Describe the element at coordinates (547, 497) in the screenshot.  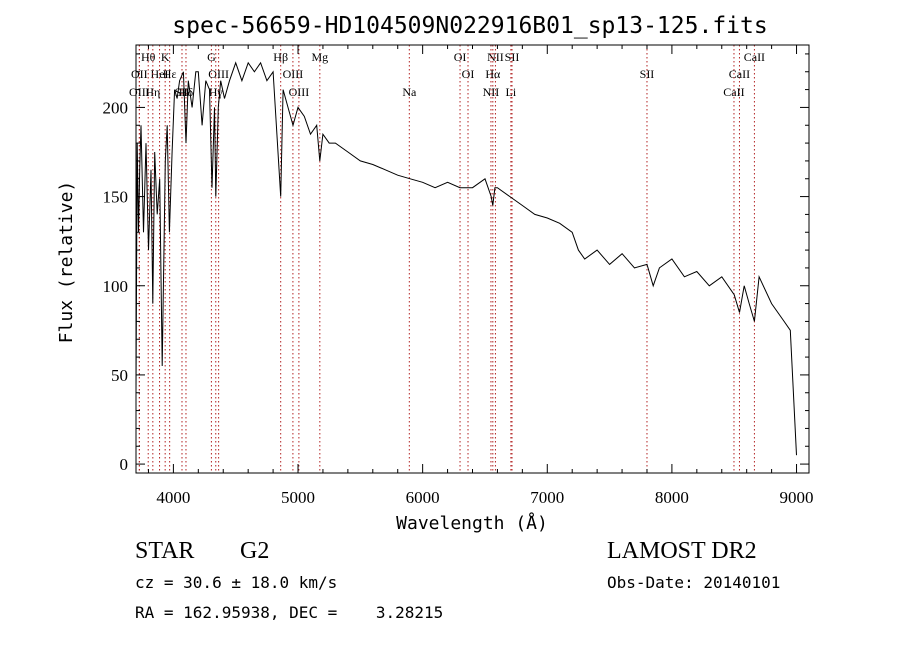
I see `x-tick-label: 7000` at that location.